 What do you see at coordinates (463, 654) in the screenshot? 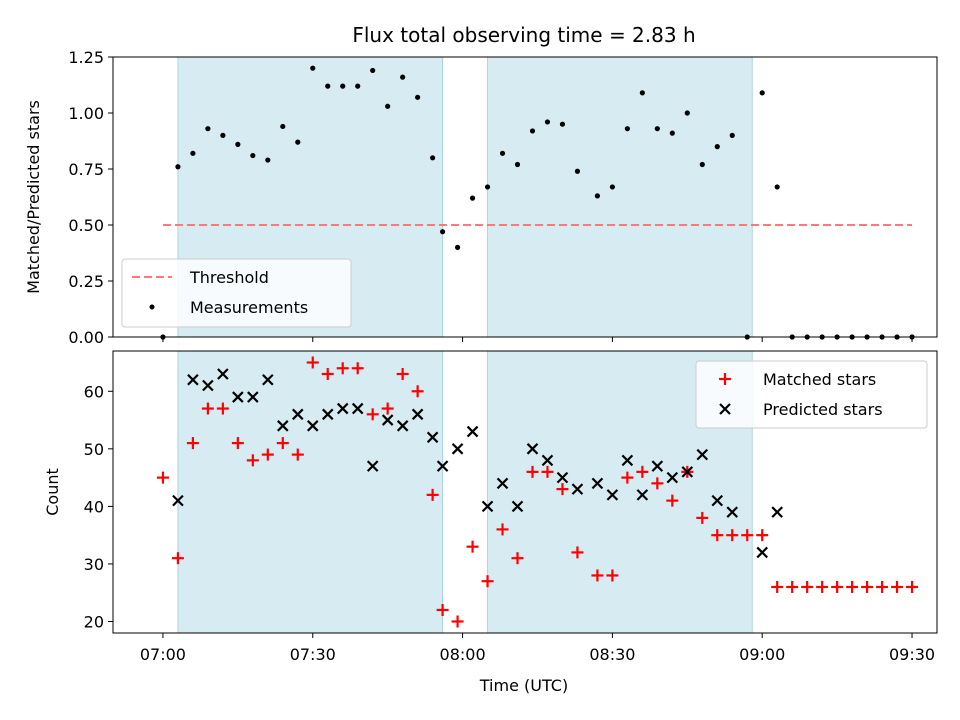
I see `x-tick-label: 08:00` at bounding box center [463, 654].